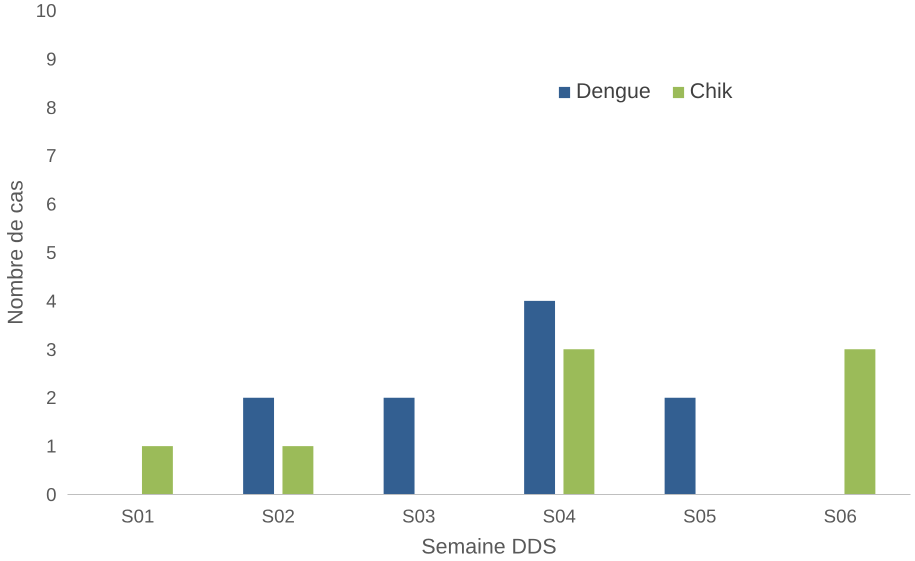 Image resolution: width=915 pixels, height=561 pixels. I want to click on y-tick-label: 5, so click(51, 252).